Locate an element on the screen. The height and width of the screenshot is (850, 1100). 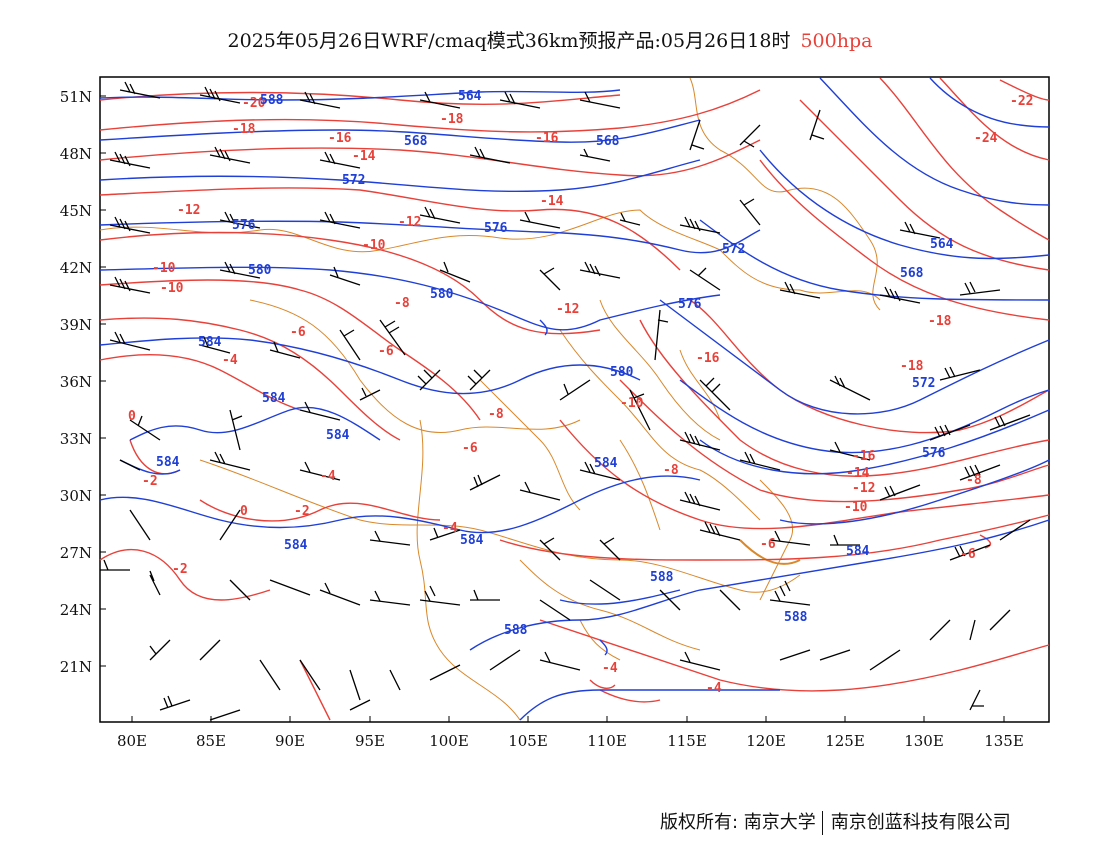
lon-tick: 120E is located at coordinates (766, 741).